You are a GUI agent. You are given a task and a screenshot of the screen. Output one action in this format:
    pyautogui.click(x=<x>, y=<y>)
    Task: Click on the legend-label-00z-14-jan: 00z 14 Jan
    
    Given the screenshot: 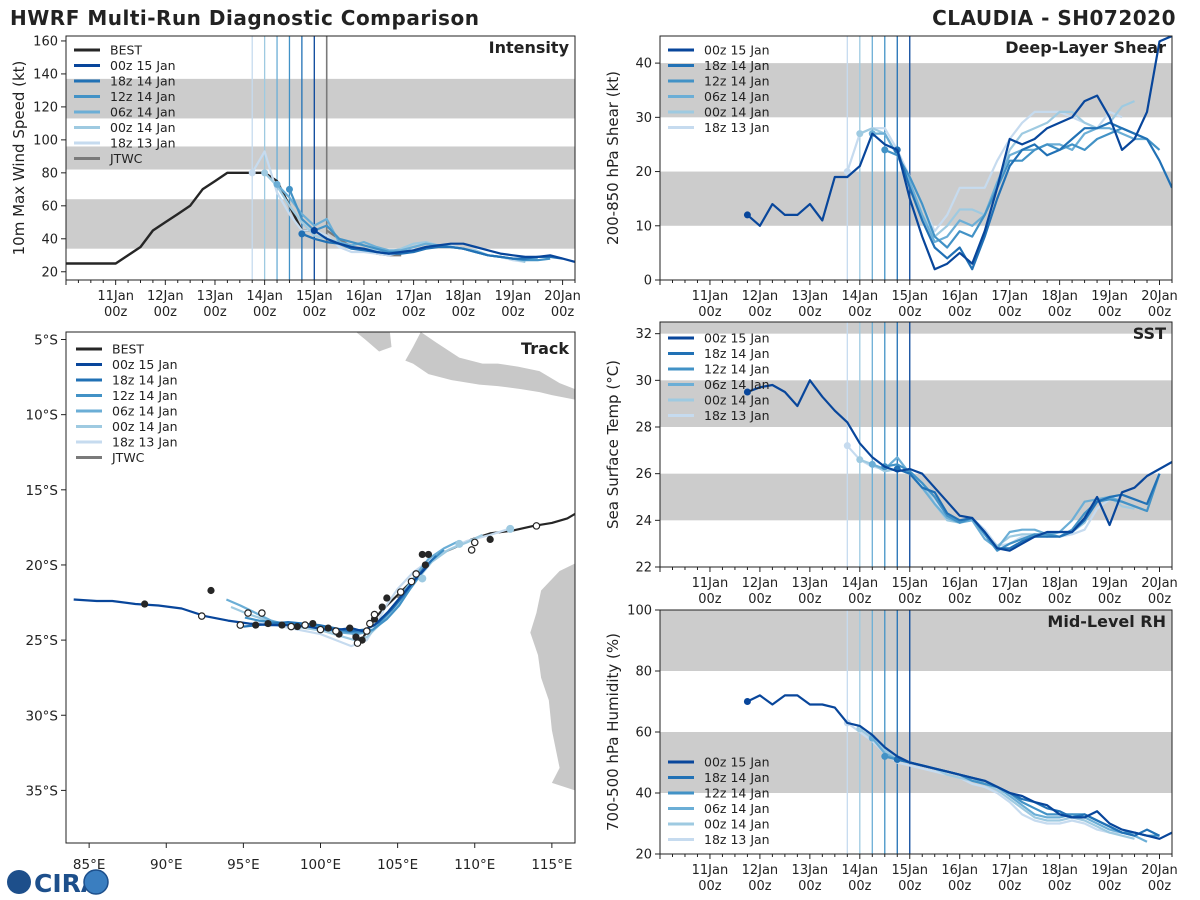 What is the action you would take?
    pyautogui.click(x=737, y=824)
    